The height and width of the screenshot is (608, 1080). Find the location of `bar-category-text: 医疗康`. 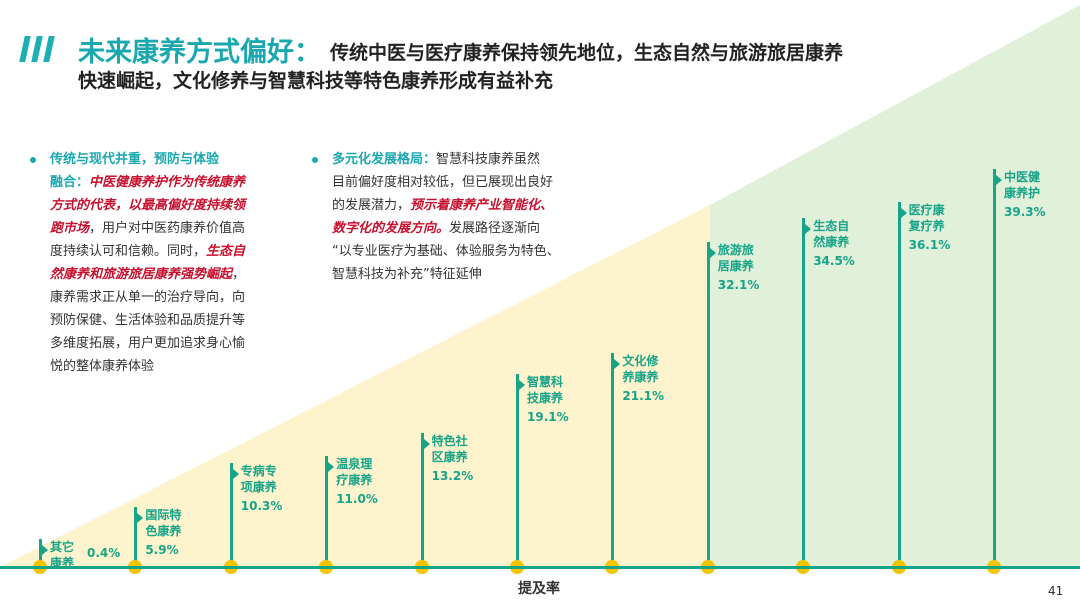

bar-category-text: 医疗康 is located at coordinates (926, 209).